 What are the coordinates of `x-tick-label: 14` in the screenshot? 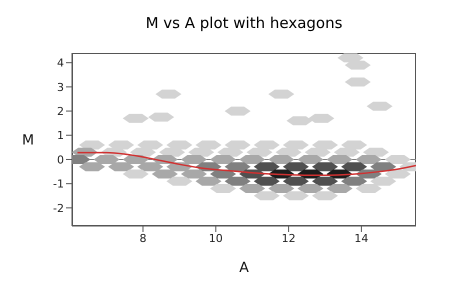 It's located at (361, 238).